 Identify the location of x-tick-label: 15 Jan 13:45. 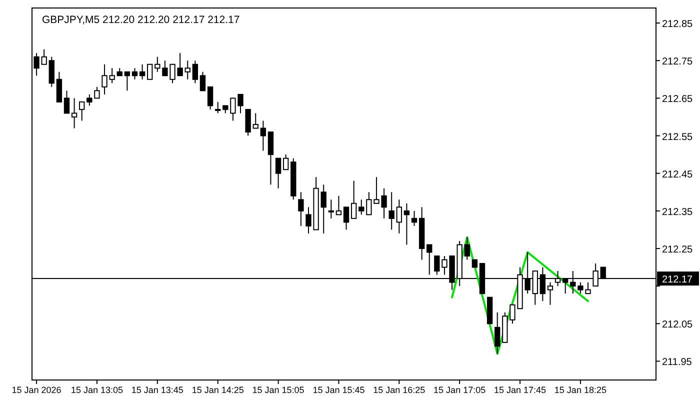
(157, 390).